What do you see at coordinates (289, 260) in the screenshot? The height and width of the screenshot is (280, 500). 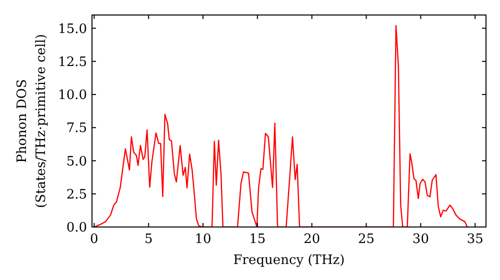 I see `x-axis-title: Frequency (THz)` at bounding box center [289, 260].